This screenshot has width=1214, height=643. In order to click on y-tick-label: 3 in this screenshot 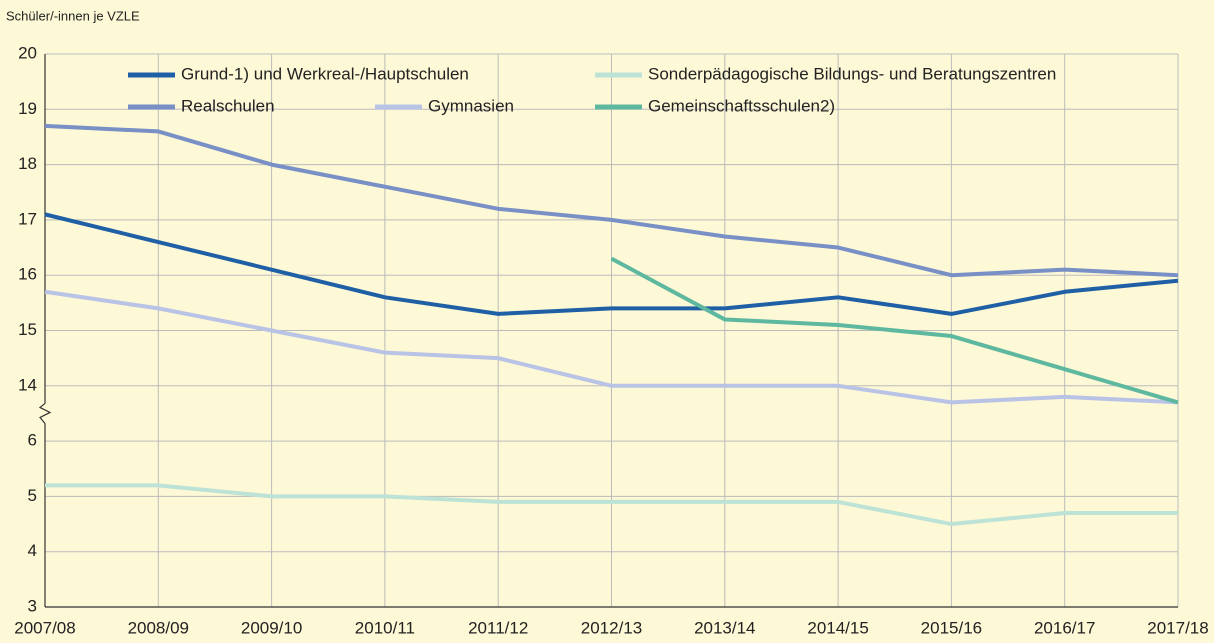, I will do `click(32, 605)`.